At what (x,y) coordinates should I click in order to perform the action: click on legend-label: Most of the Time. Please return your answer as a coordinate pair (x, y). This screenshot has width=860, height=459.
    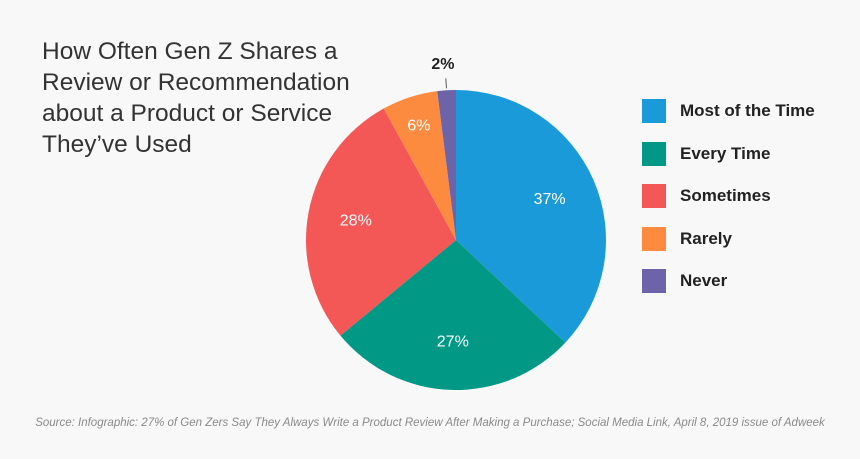
    Looking at the image, I should click on (747, 110).